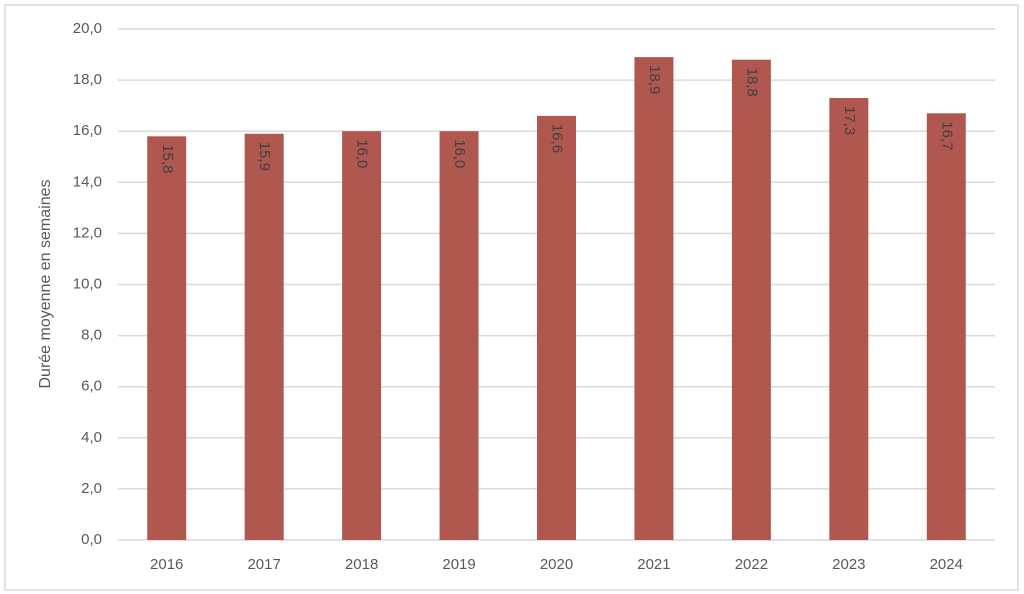 Image resolution: width=1024 pixels, height=594 pixels. What do you see at coordinates (361, 564) in the screenshot?
I see `x-tick-label: 2018` at bounding box center [361, 564].